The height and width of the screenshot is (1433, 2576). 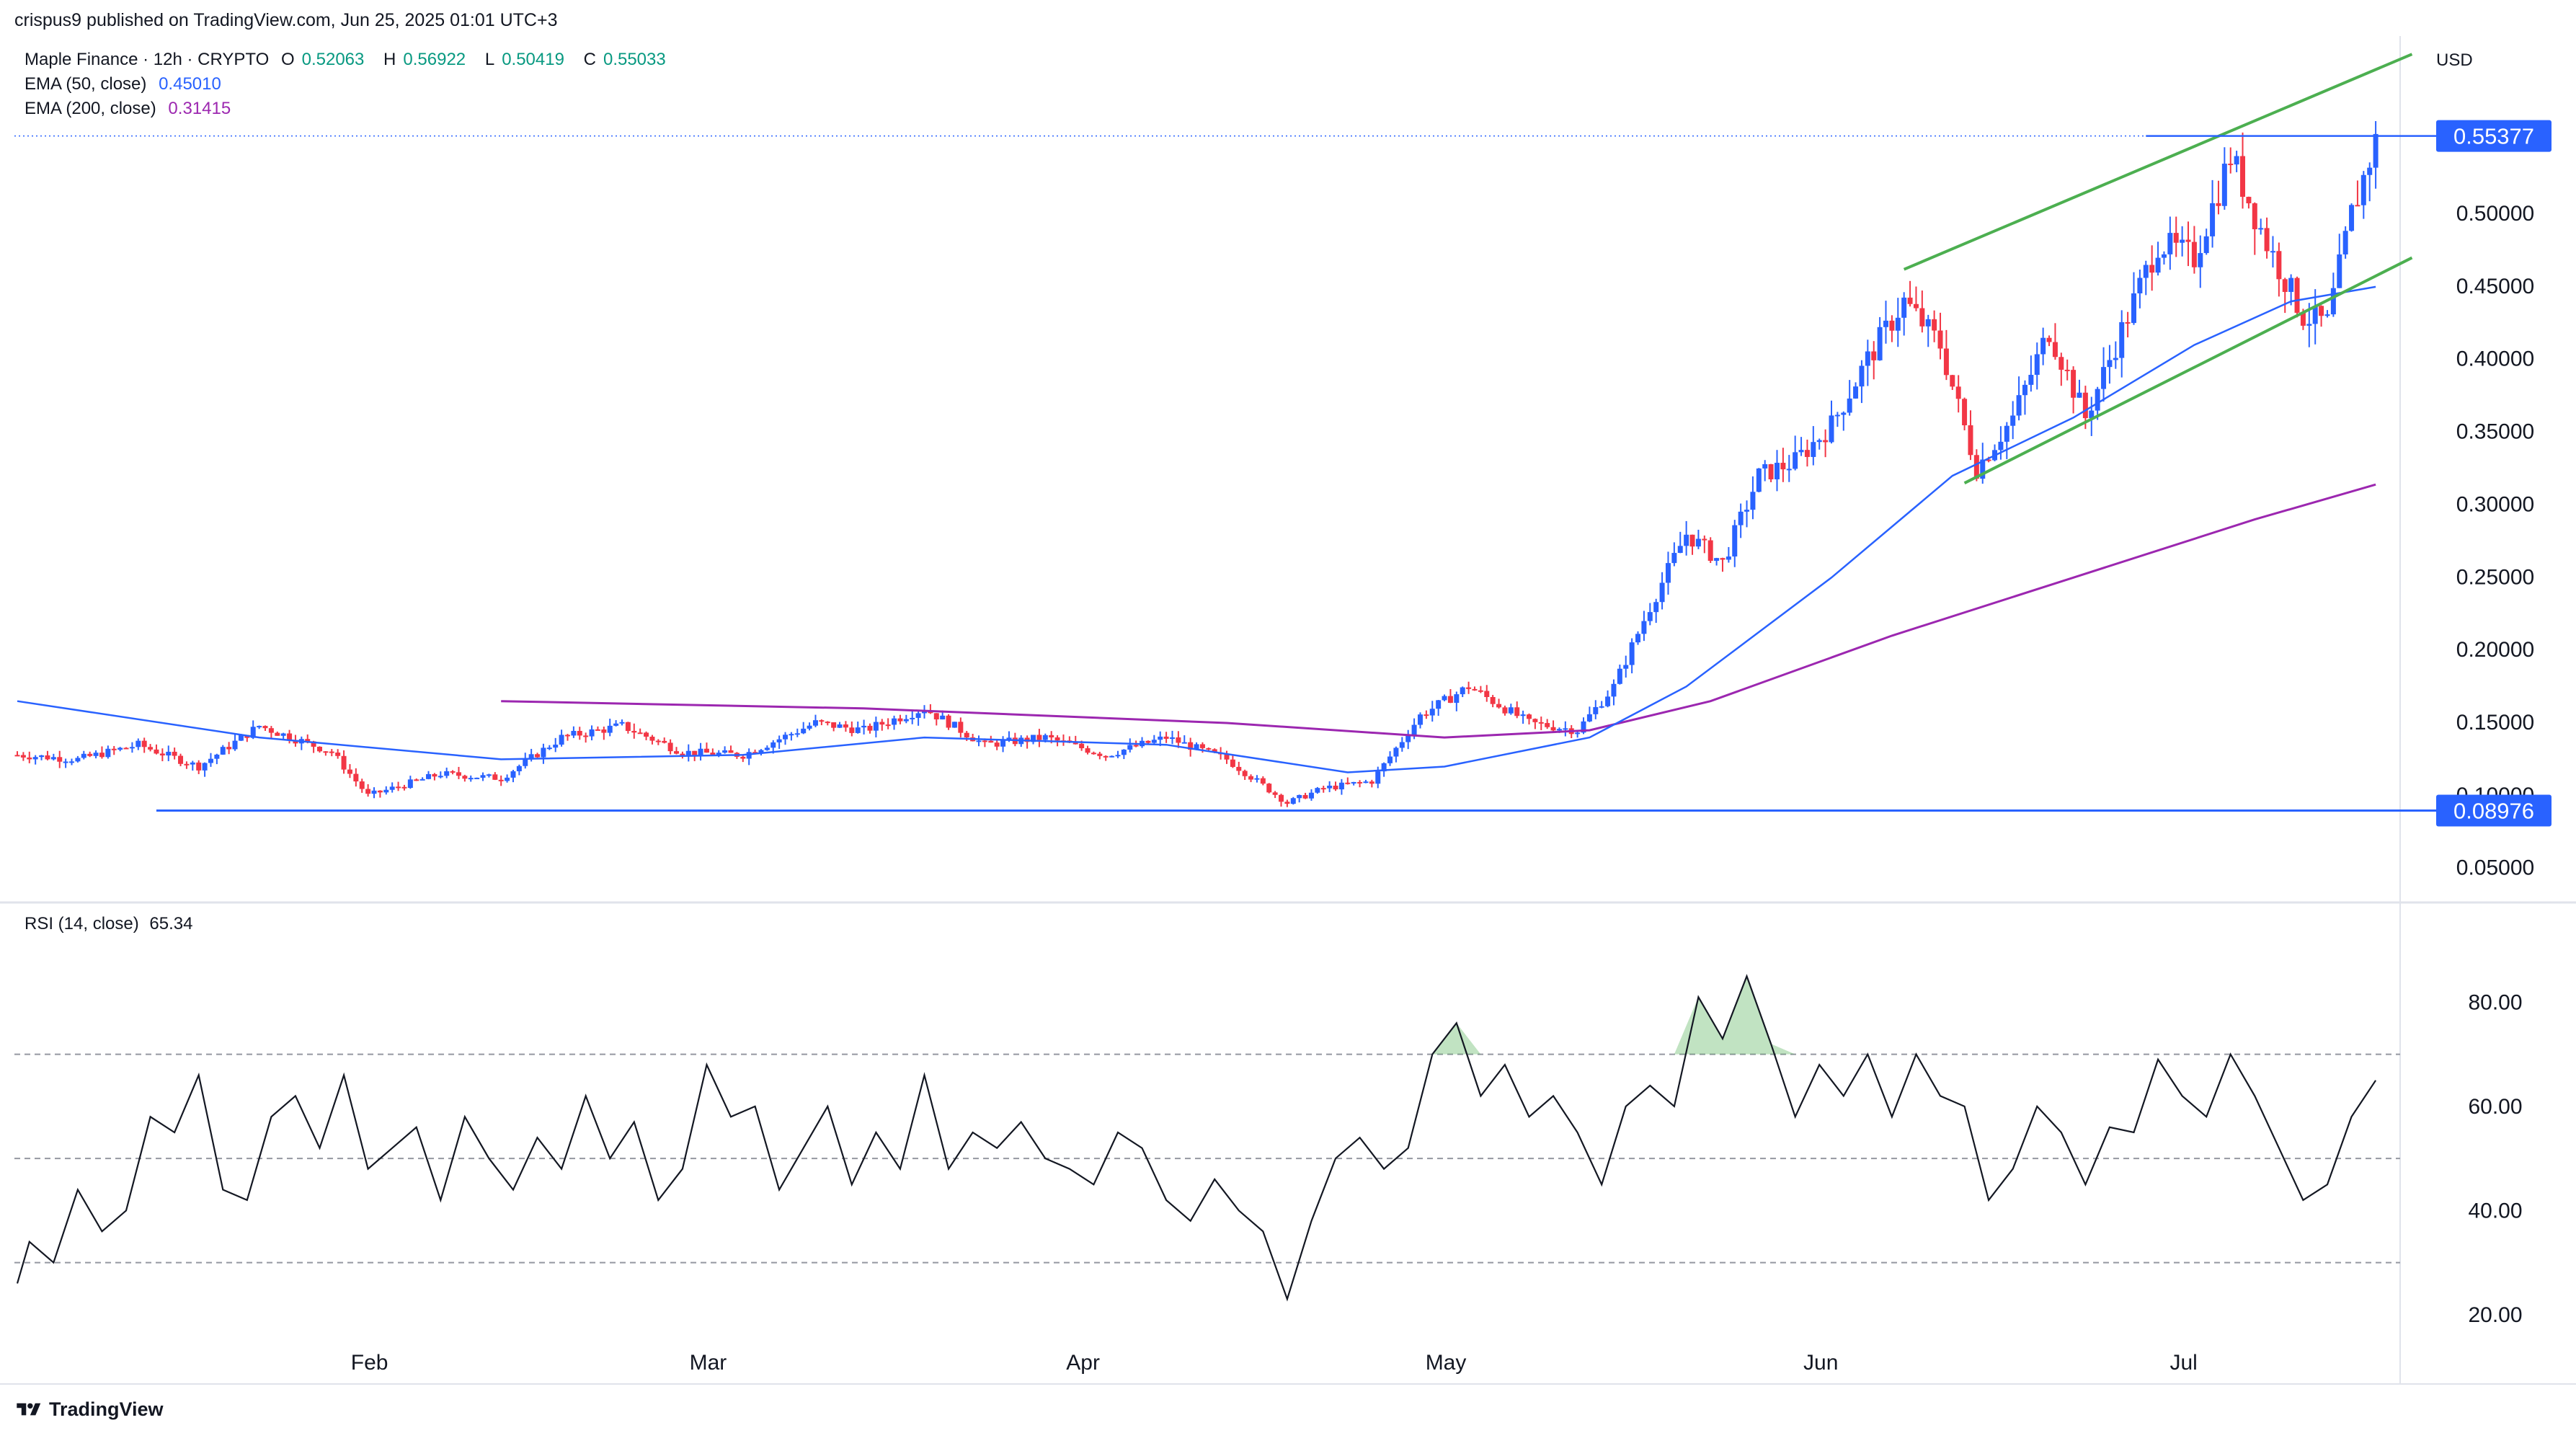 I want to click on resistance-price-tag: 0.55377, so click(x=2493, y=136).